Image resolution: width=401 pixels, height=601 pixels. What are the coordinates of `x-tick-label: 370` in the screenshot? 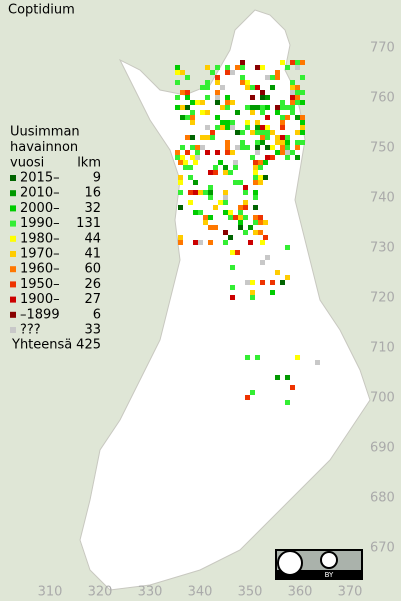 It's located at (350, 592).